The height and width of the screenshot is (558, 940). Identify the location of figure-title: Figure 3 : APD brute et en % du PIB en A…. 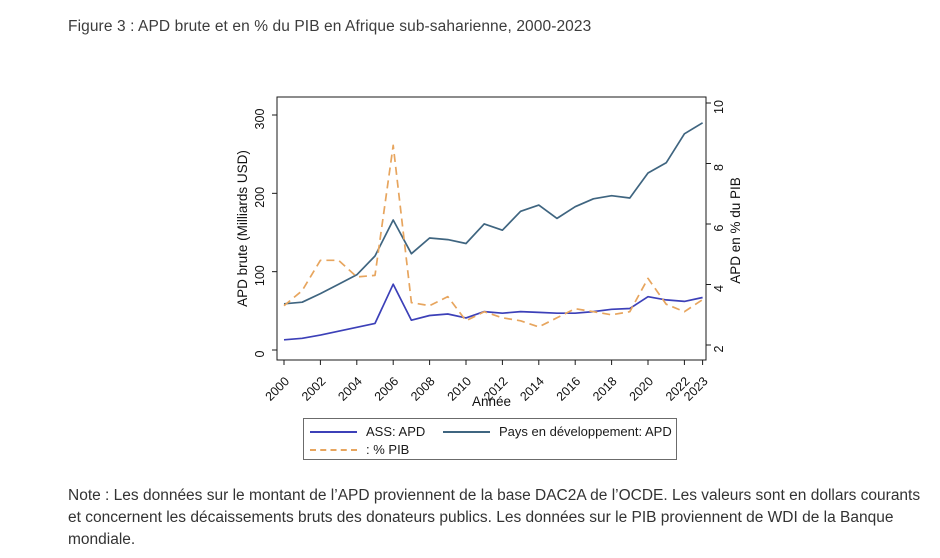
(330, 26).